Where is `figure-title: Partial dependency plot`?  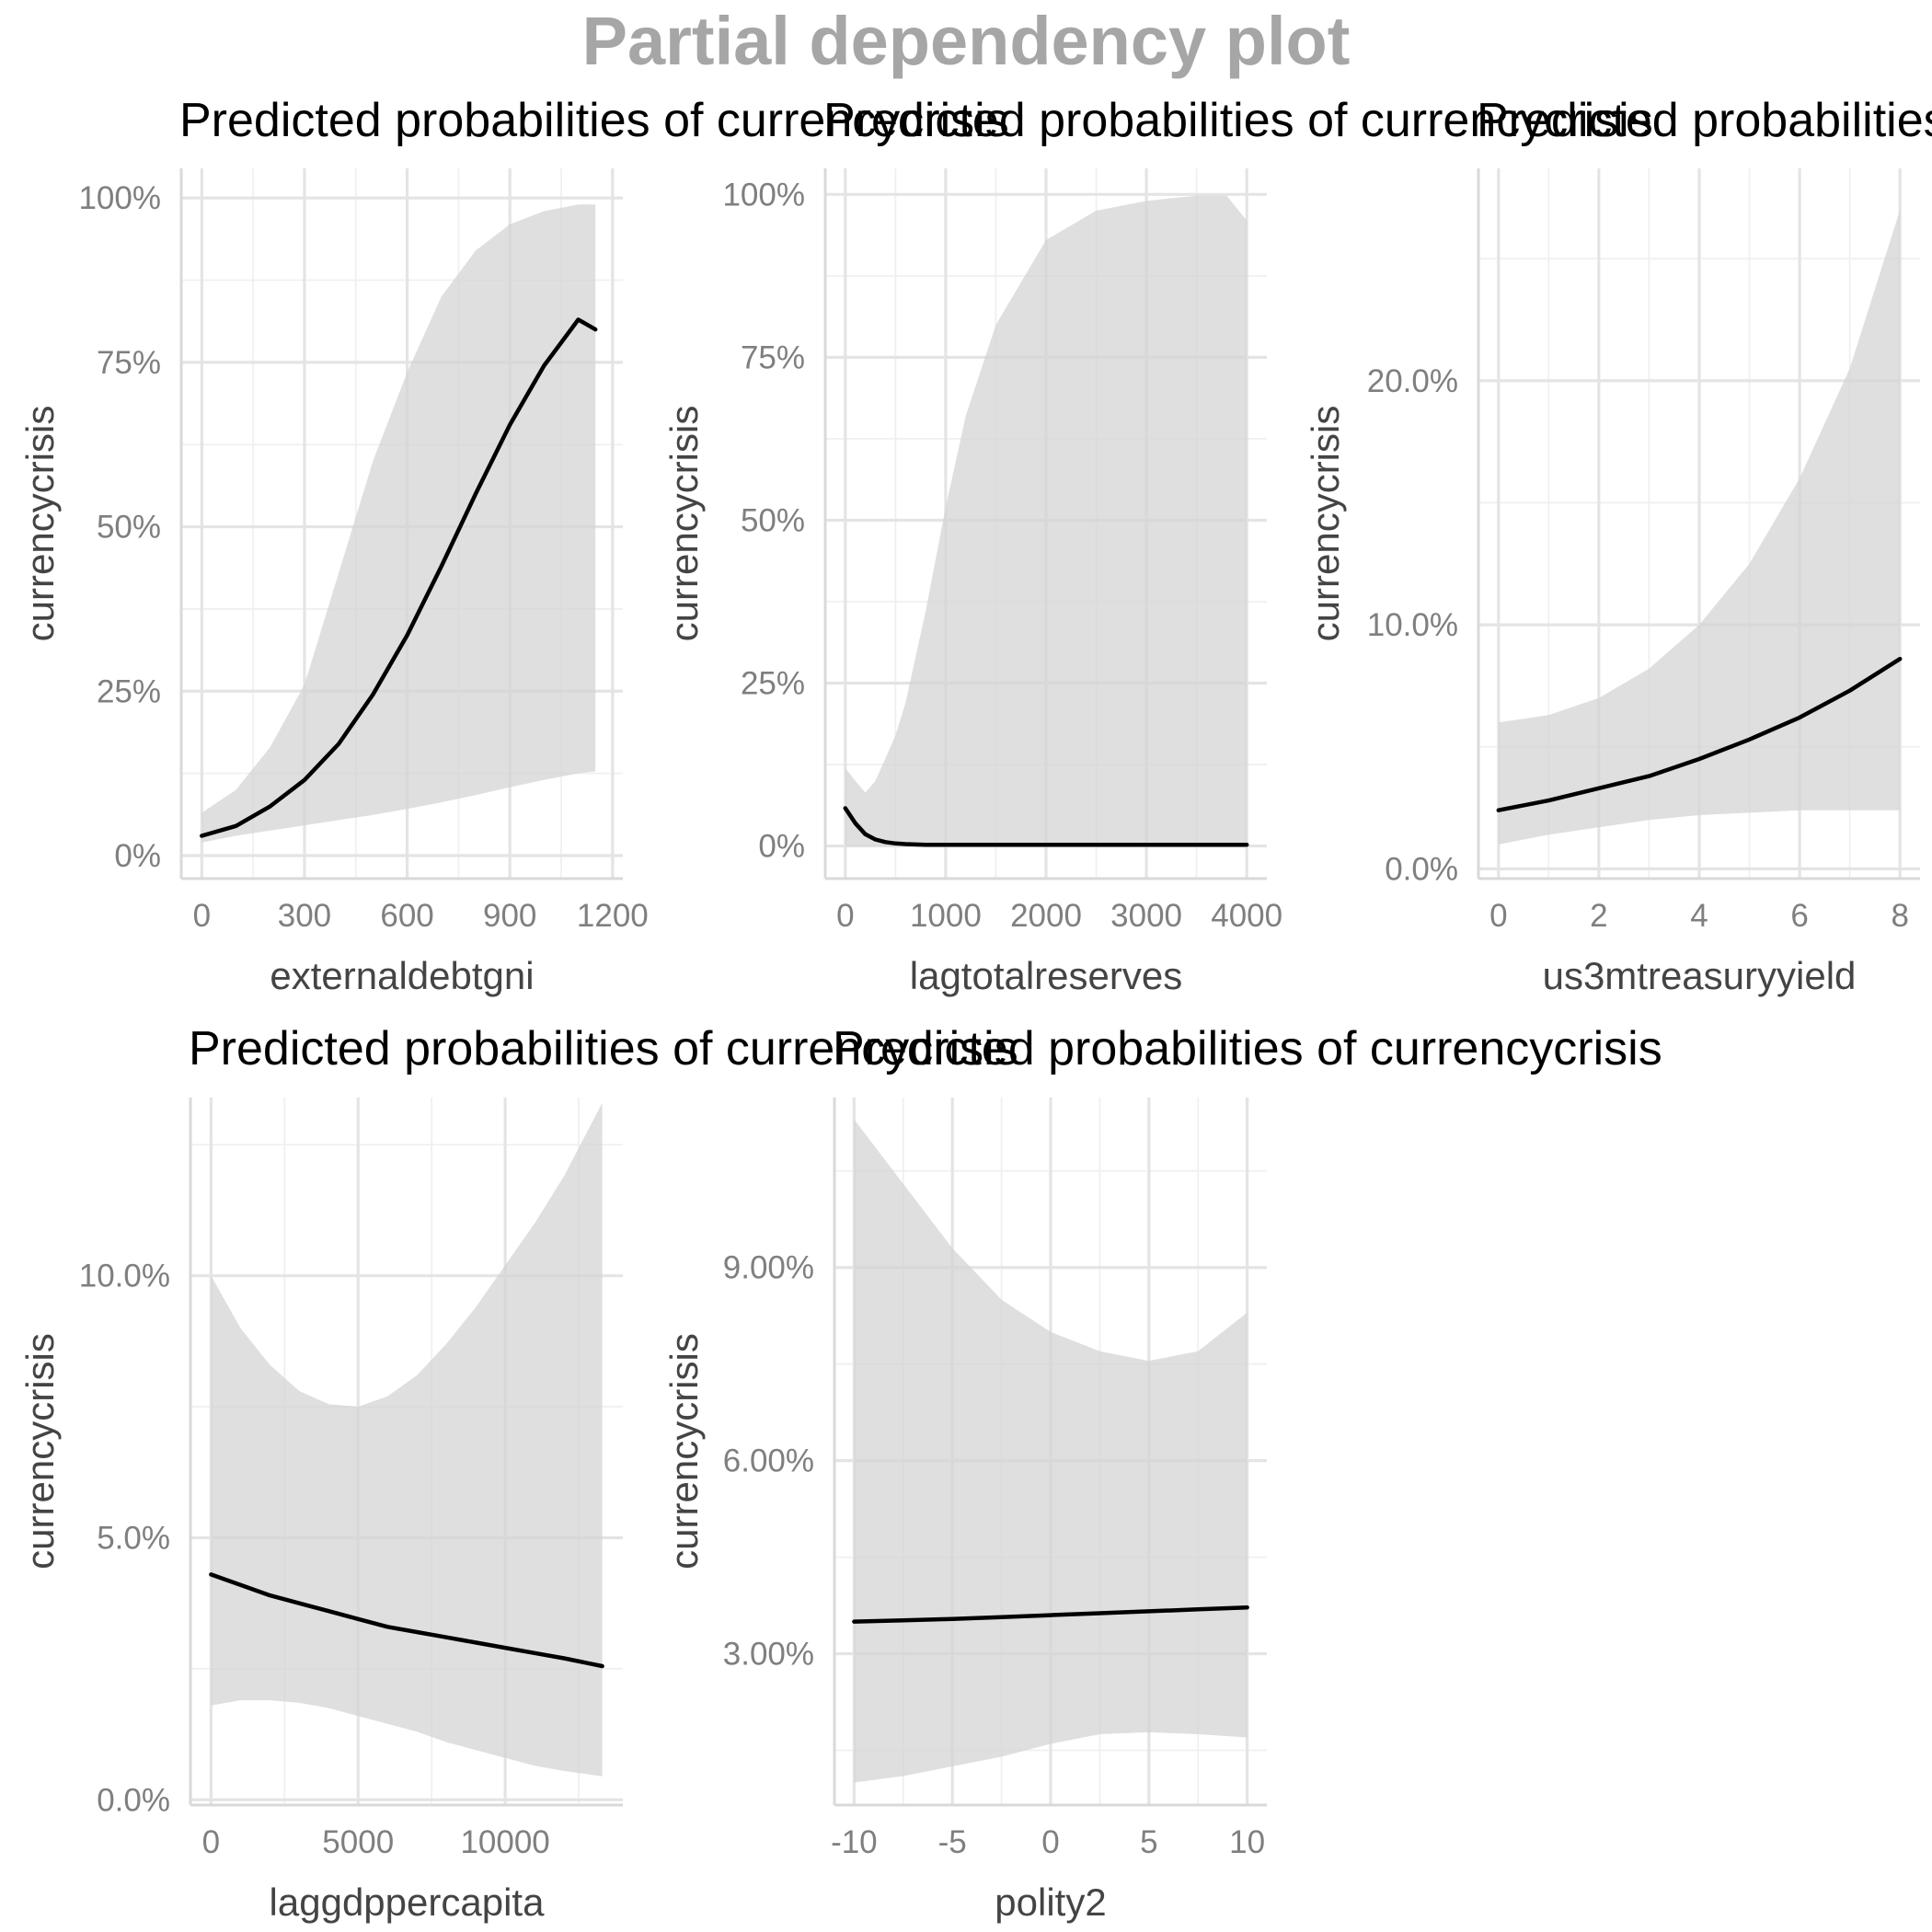 figure-title: Partial dependency plot is located at coordinates (966, 41).